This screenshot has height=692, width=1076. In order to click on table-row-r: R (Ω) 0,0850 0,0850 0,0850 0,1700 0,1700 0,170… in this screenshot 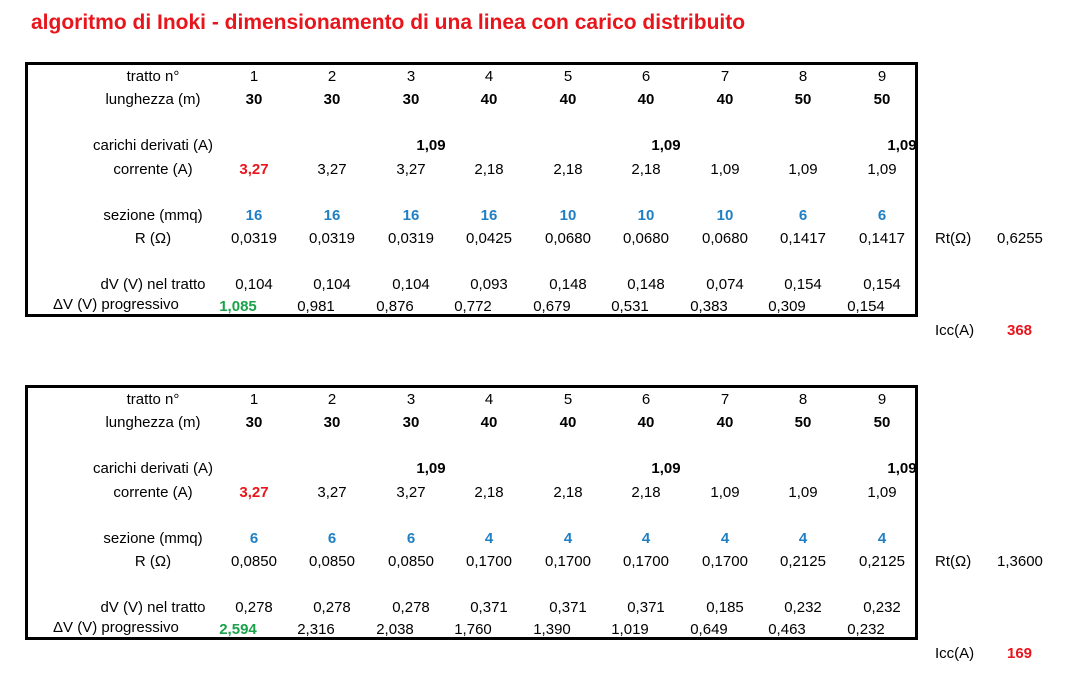, I will do `click(538, 562)`.